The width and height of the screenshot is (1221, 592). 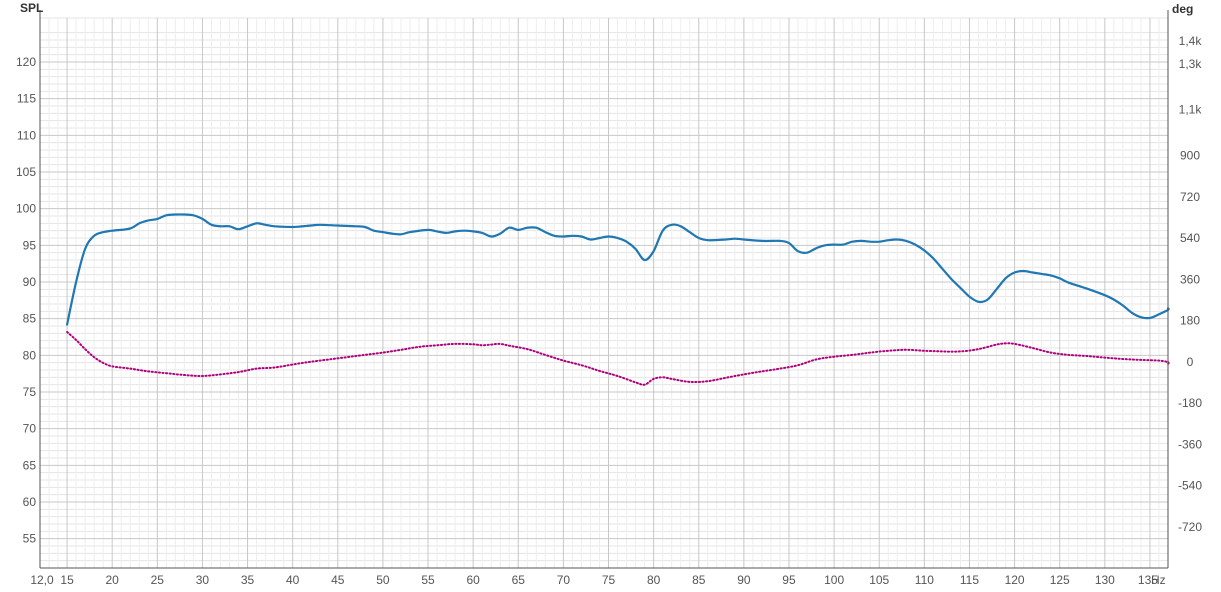 I want to click on right-tick-label: 720, so click(x=1190, y=197).